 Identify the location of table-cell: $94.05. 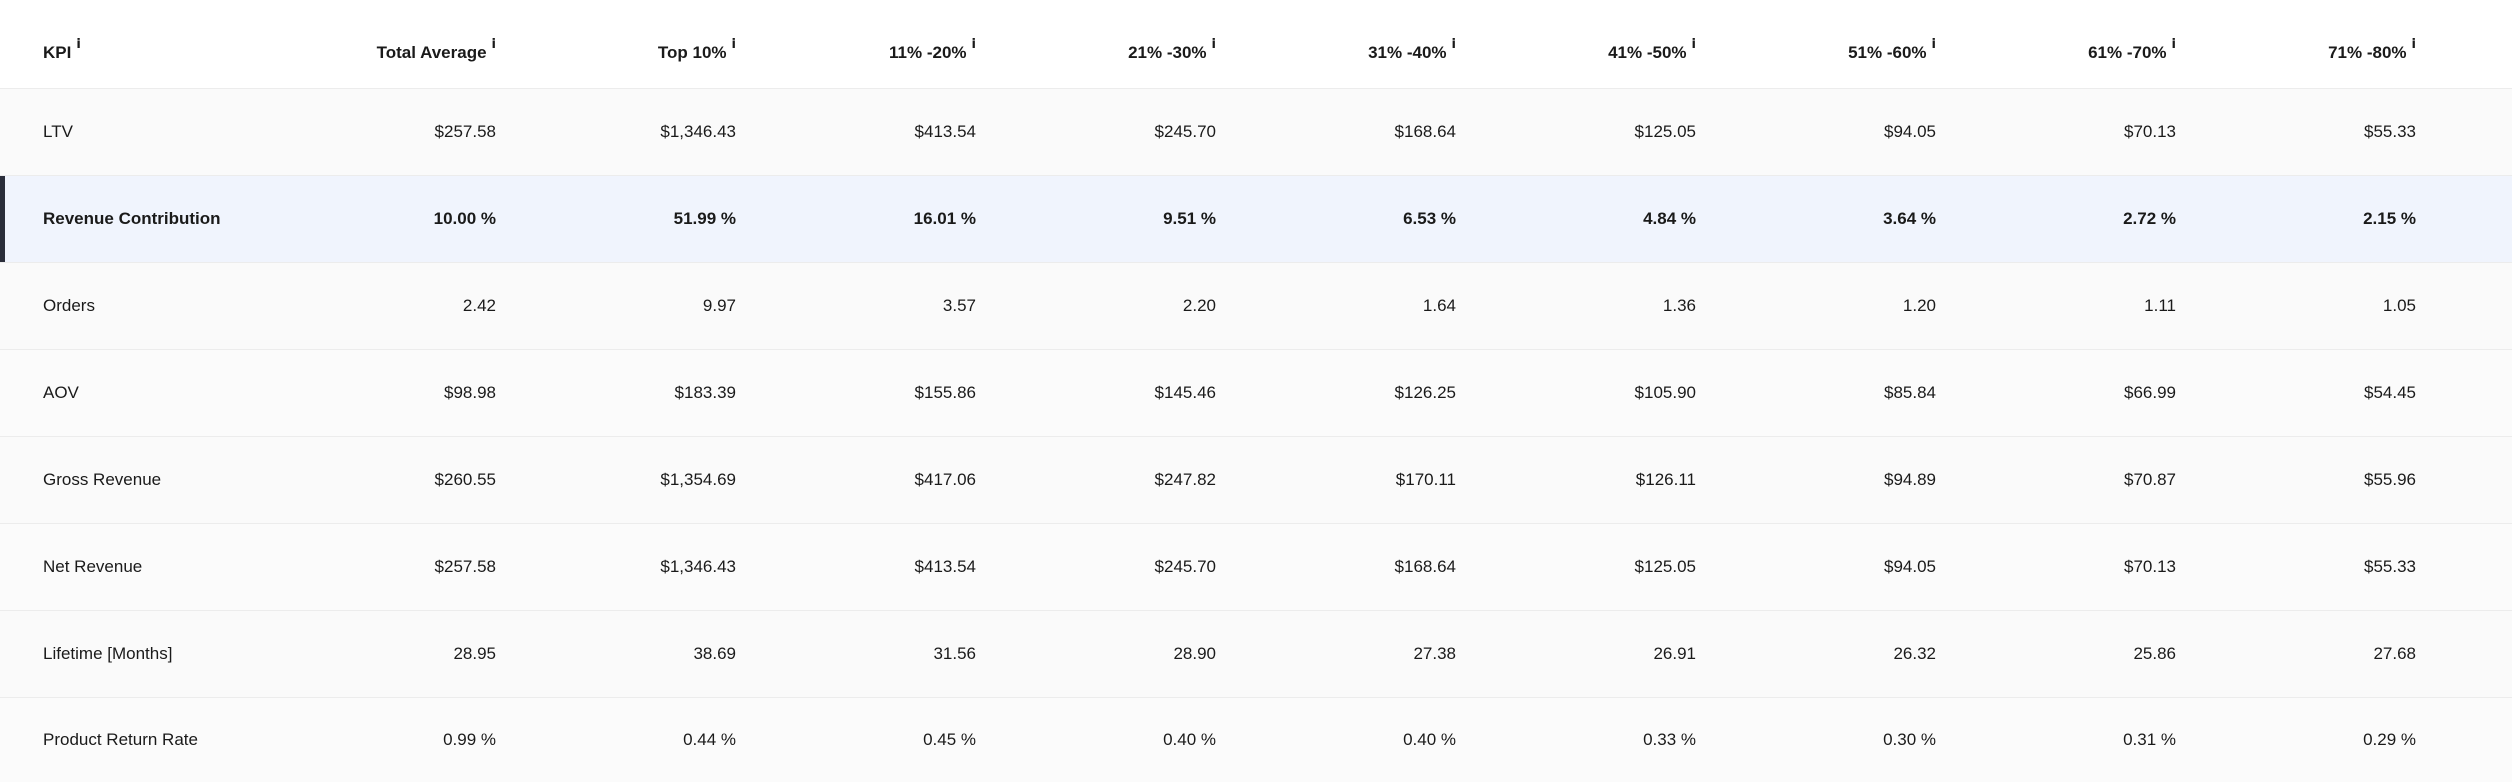
(1910, 566).